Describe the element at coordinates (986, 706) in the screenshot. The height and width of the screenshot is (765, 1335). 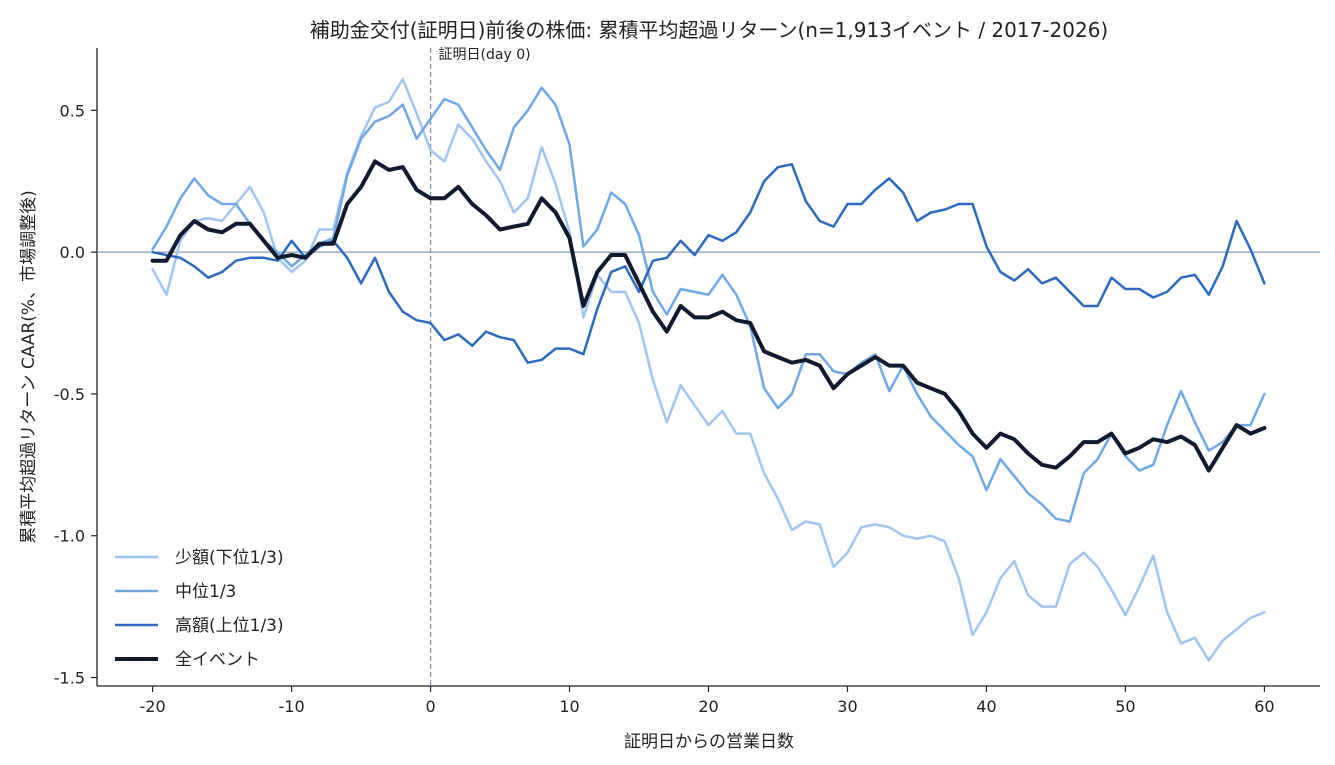
I see `x-tick-label: 40` at that location.